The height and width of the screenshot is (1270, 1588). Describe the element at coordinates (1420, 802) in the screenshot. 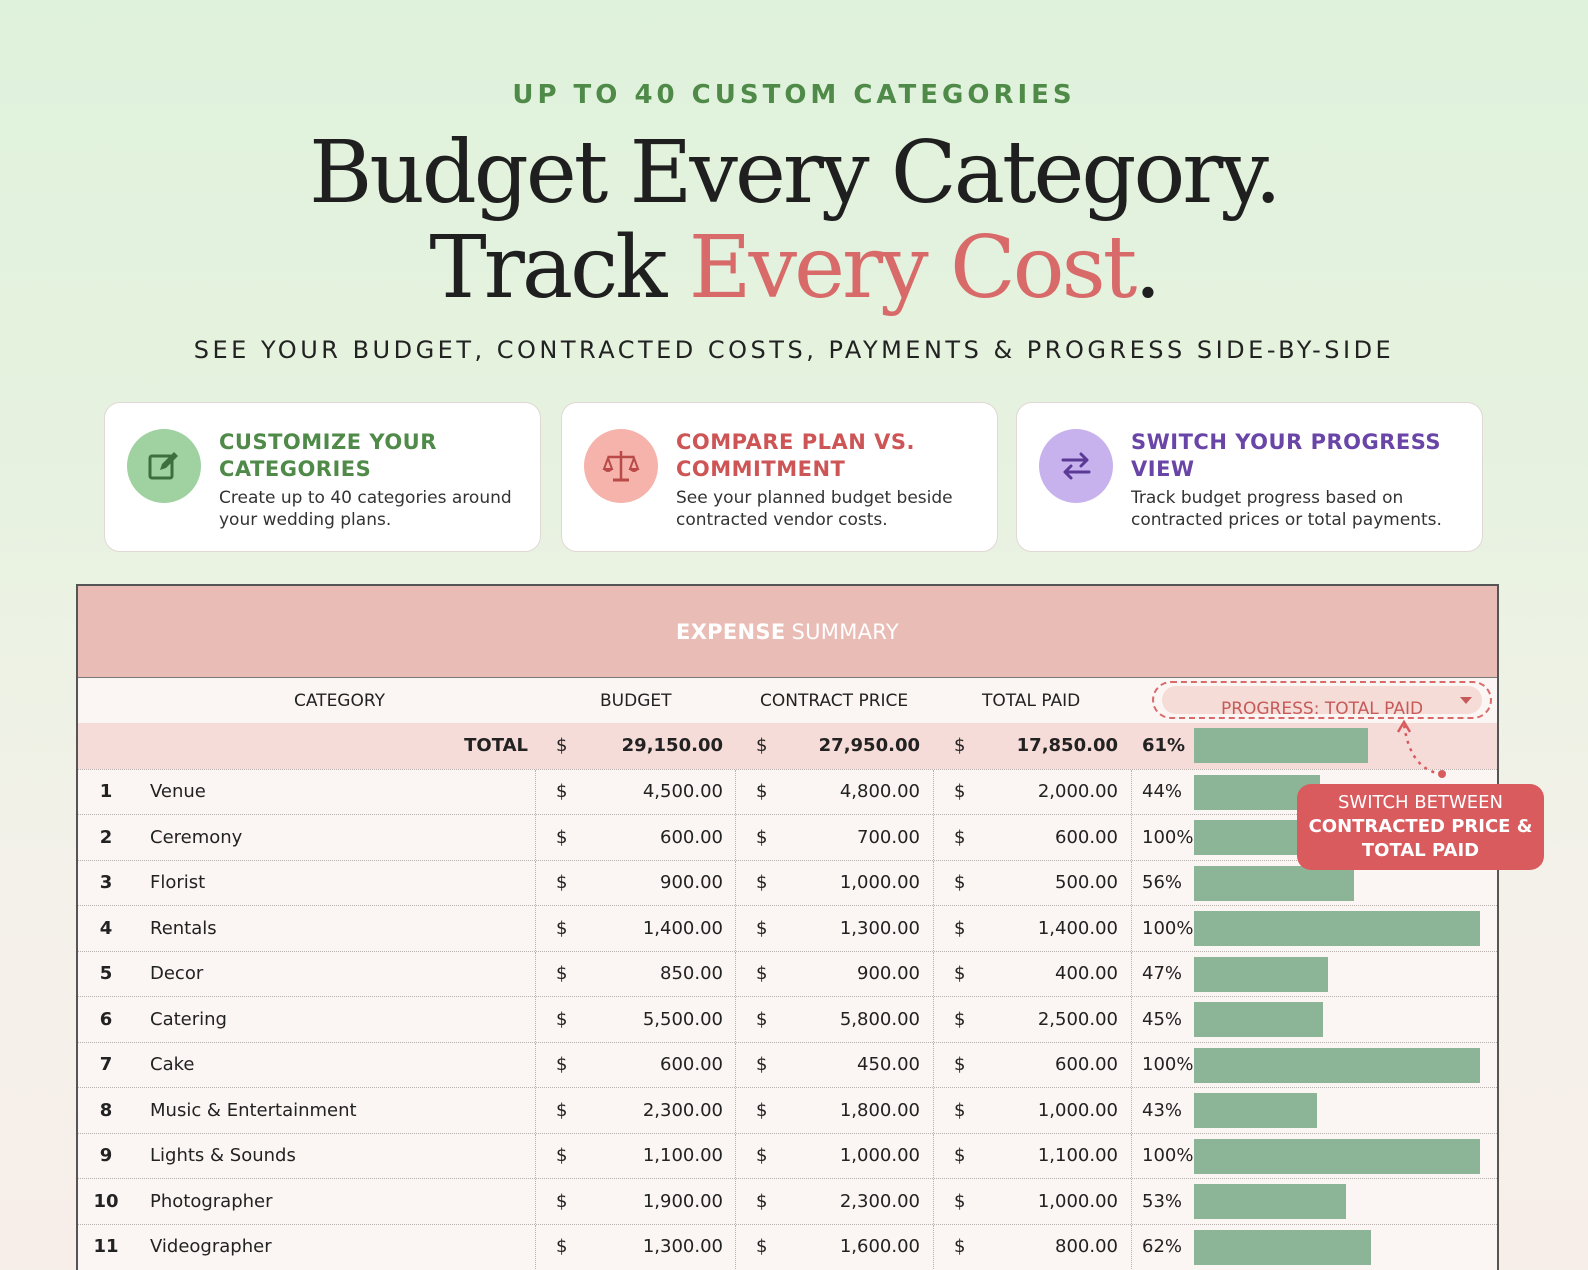

I see `callout-line-1: SWITCH BETWEEN` at that location.